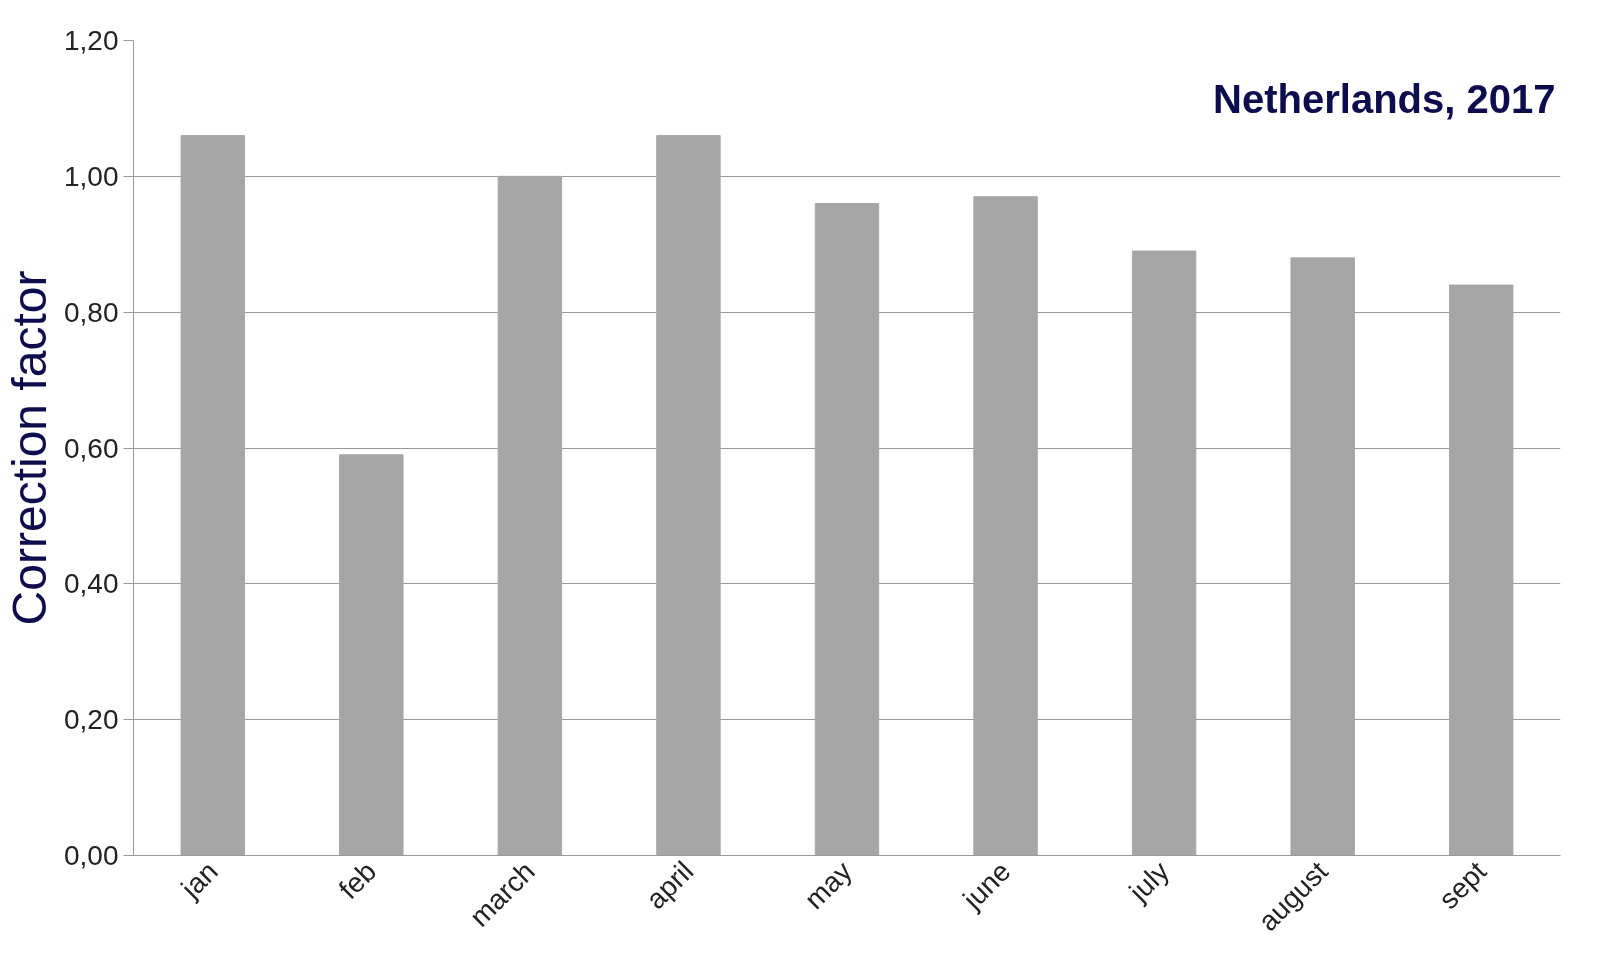 The image size is (1623, 973). Describe the element at coordinates (91, 312) in the screenshot. I see `y-tick-label: 0,80` at that location.